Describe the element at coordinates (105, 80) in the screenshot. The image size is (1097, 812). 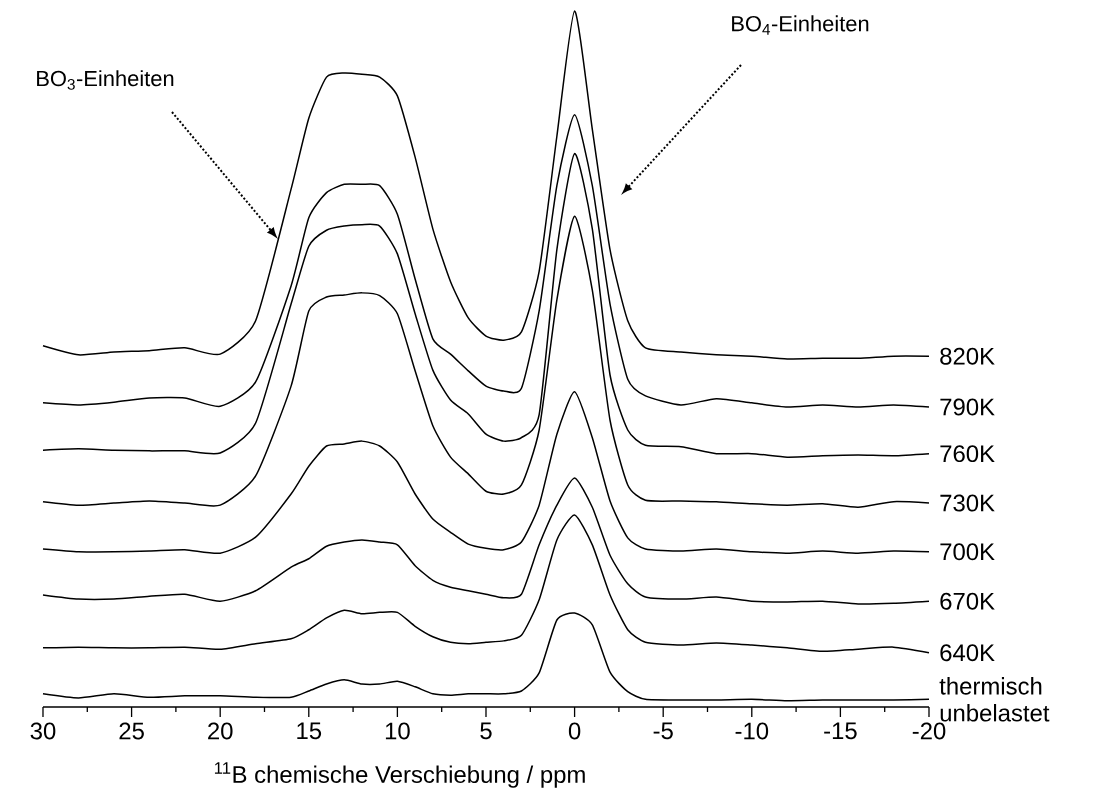
I see `annotation: BO$_{3}$-Einheiten` at that location.